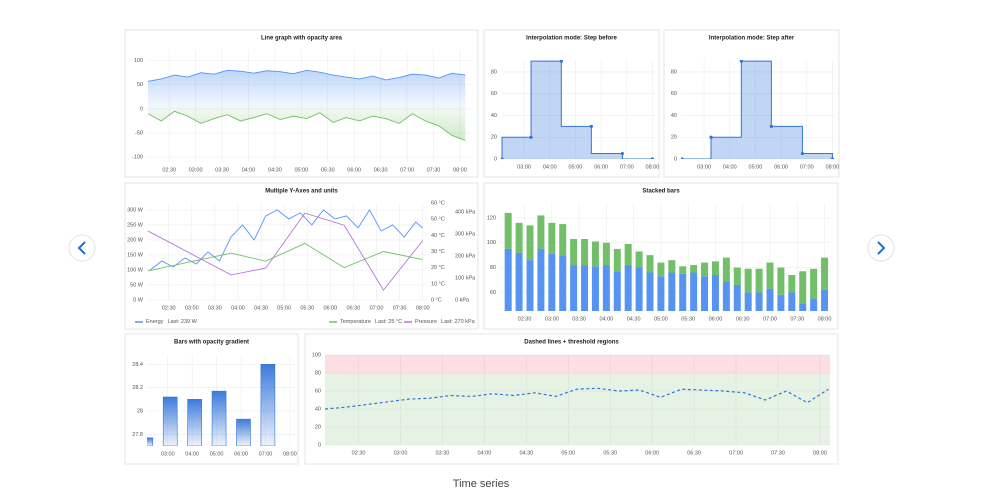 The width and height of the screenshot is (989, 493). I want to click on chevron-left, so click(81, 248).